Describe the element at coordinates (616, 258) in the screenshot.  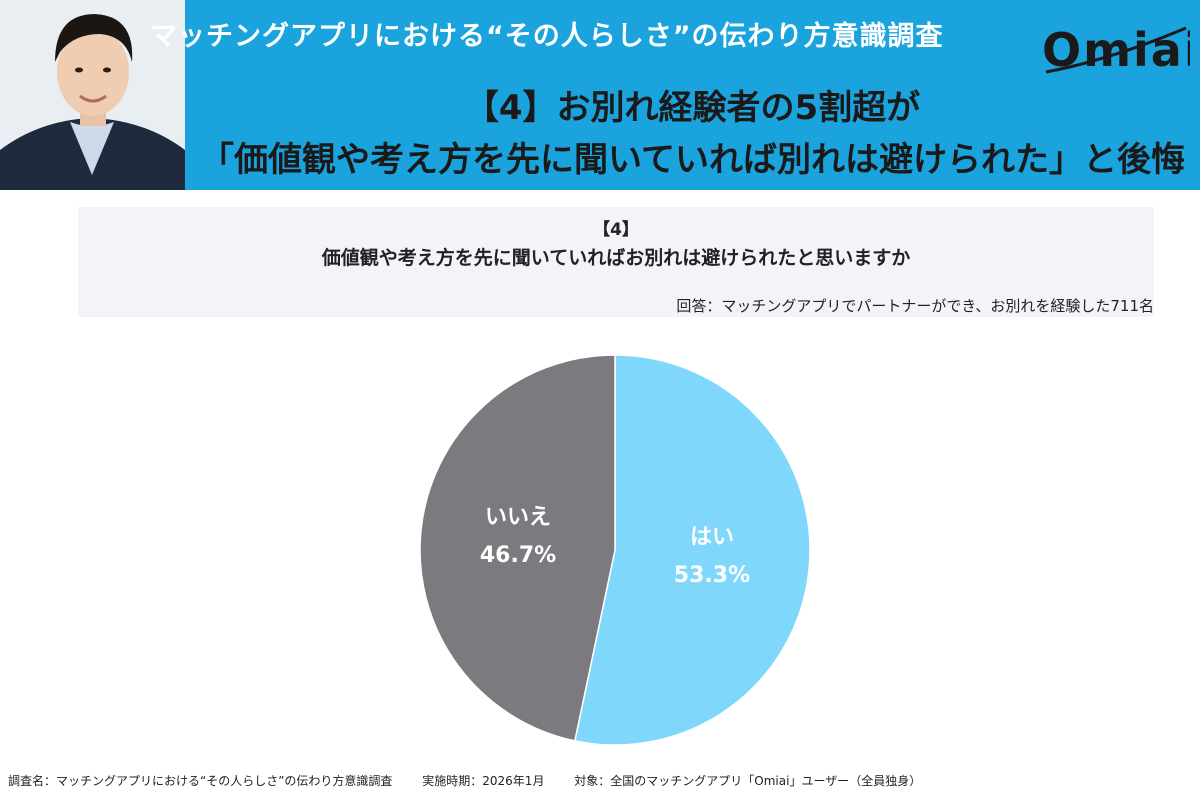
I see `question-text: 価値観や考え方を先に聞いていればお別れは避けられたと思いますか` at that location.